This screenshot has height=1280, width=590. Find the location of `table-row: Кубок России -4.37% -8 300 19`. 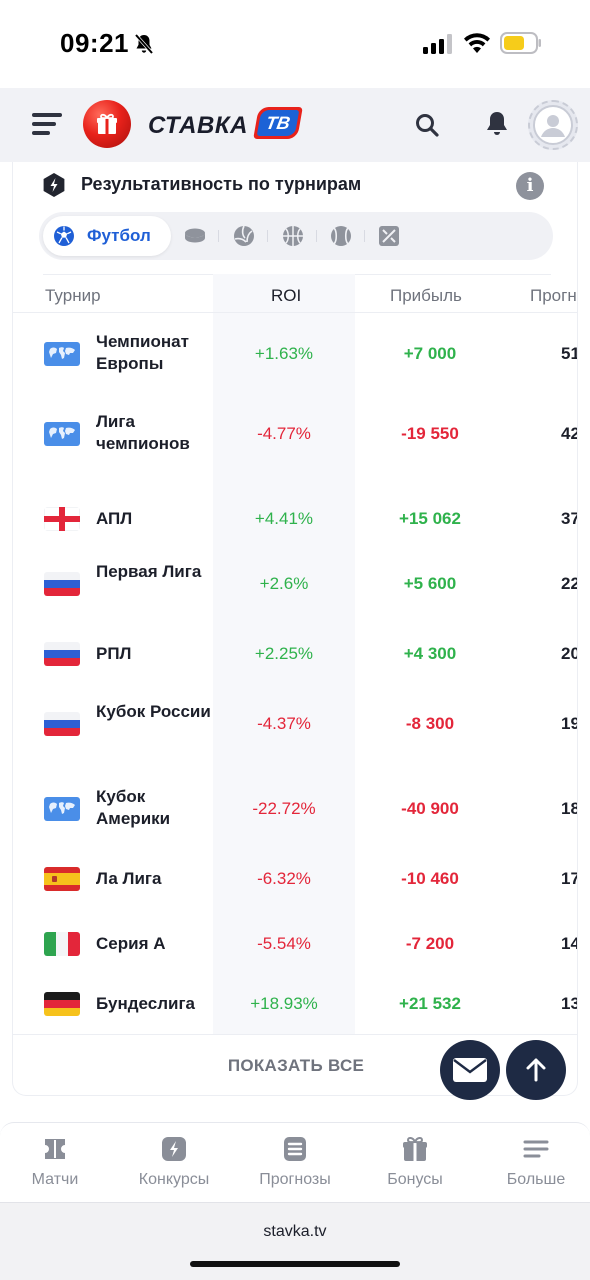

table-row: Кубок России -4.37% -8 300 19 is located at coordinates (295, 727).